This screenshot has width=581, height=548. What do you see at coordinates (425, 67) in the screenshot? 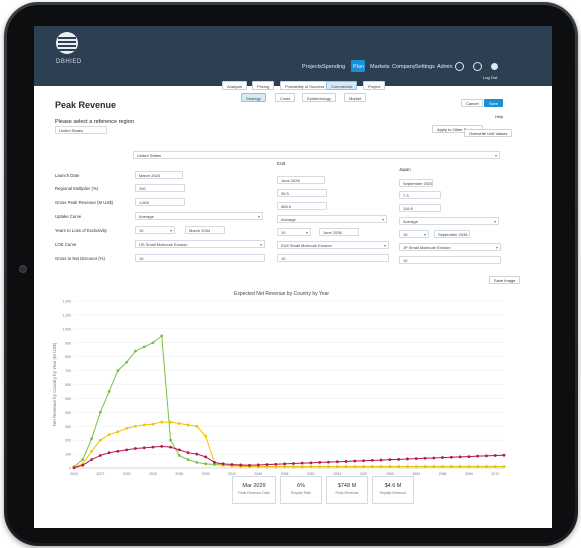
I see `nav-item-settings: Settings` at bounding box center [425, 67].